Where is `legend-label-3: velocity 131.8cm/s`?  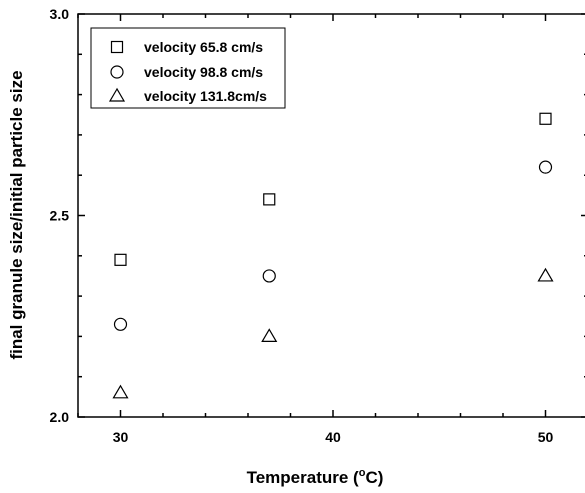
legend-label-3: velocity 131.8cm/s is located at coordinates (205, 96).